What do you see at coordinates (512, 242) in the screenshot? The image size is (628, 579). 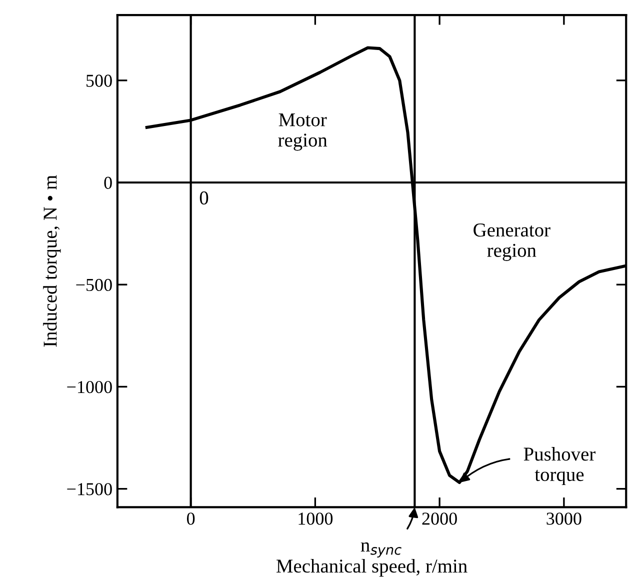 I see `annotation: Generator region` at bounding box center [512, 242].